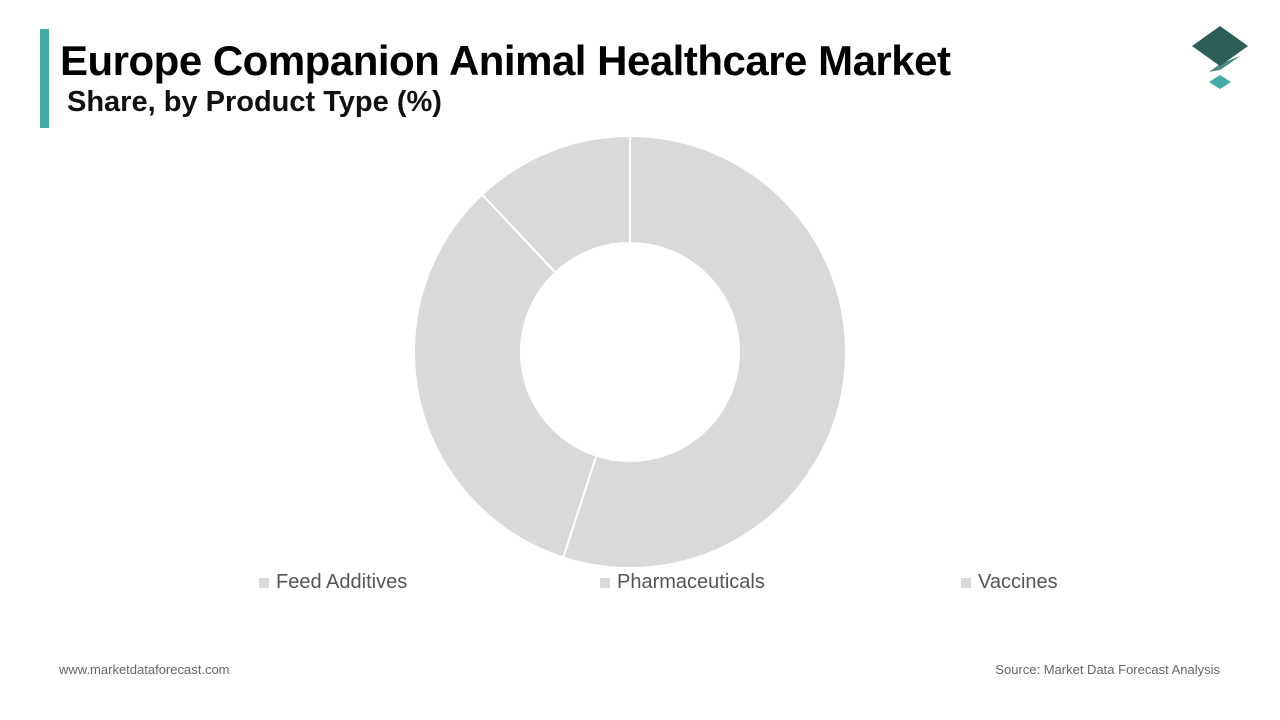 The image size is (1280, 720). I want to click on legend-item-vaccines: Vaccines, so click(1009, 582).